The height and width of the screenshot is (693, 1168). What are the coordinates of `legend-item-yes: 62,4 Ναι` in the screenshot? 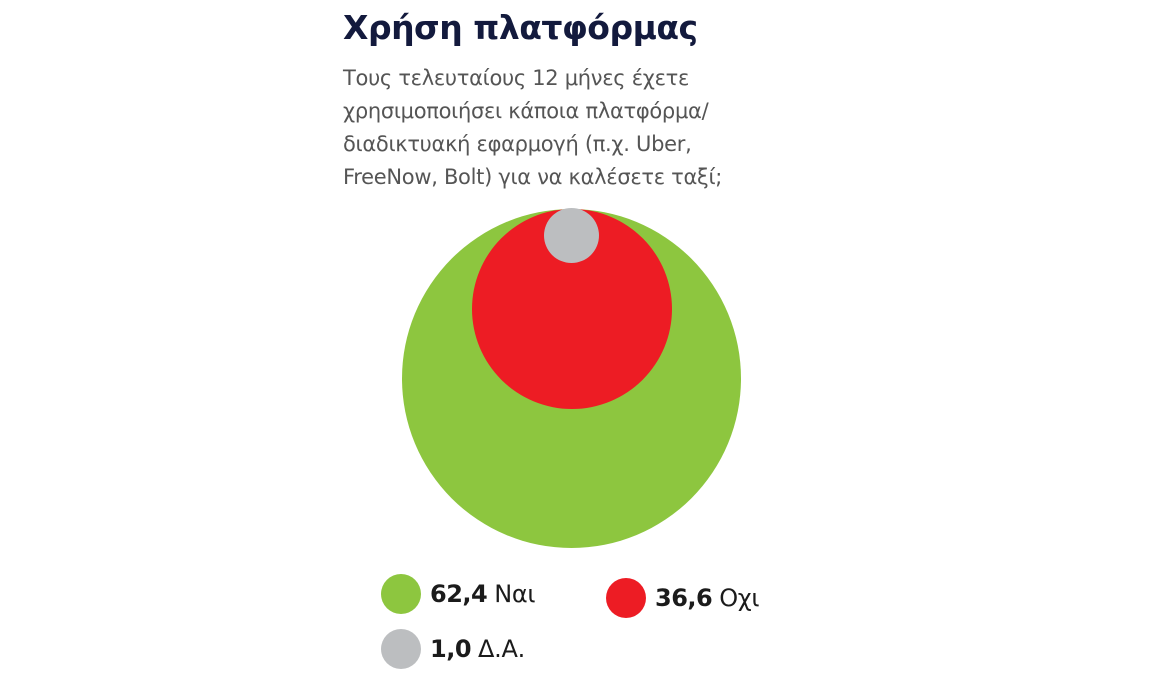 It's located at (458, 594).